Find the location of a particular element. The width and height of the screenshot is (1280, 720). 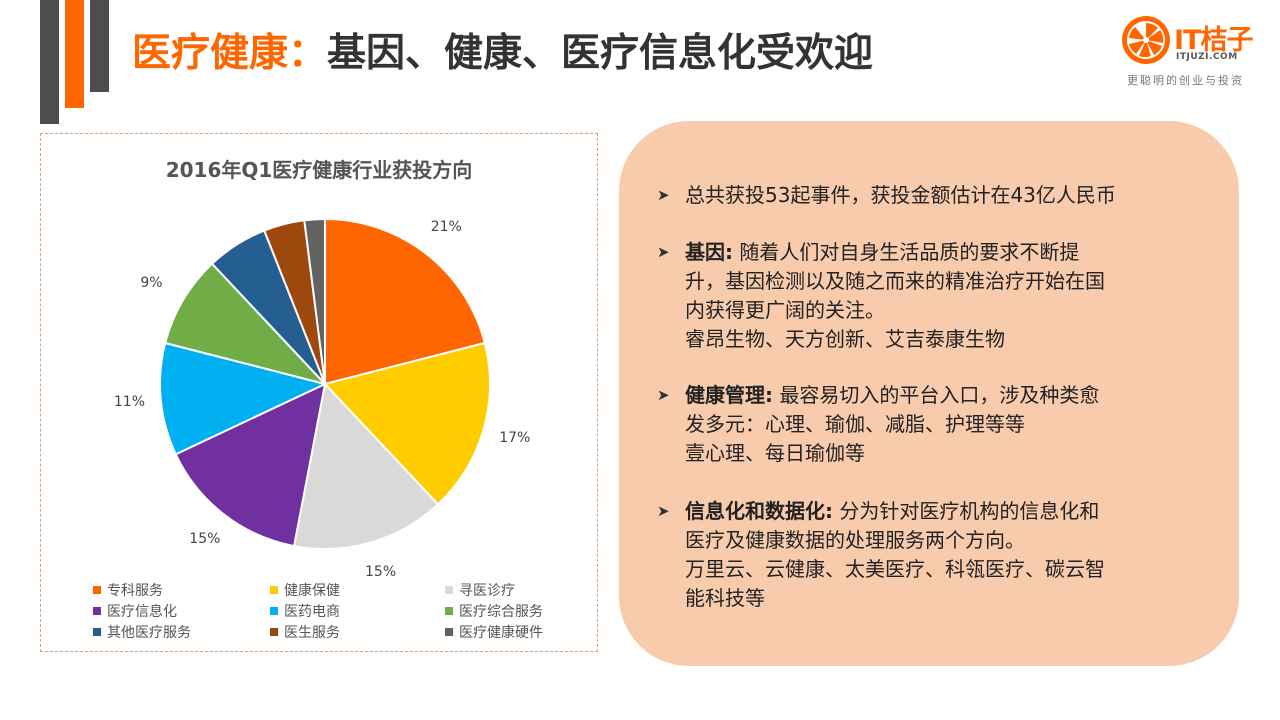

page-title-rest: 基因、健康、医疗信息化受欢迎 is located at coordinates (600, 53).